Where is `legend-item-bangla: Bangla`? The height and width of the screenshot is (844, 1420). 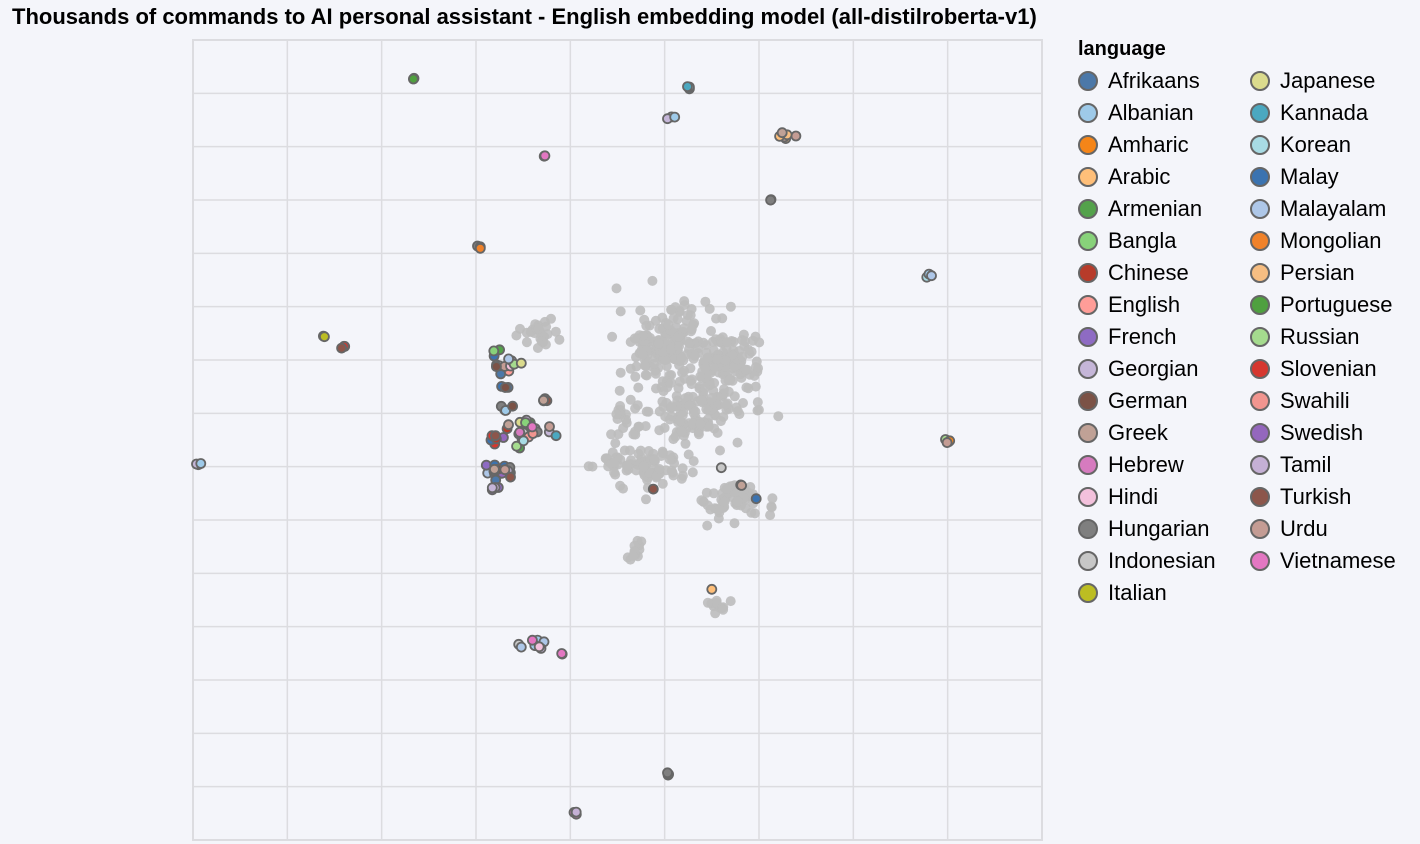
legend-item-bangla: Bangla is located at coordinates (1164, 241).